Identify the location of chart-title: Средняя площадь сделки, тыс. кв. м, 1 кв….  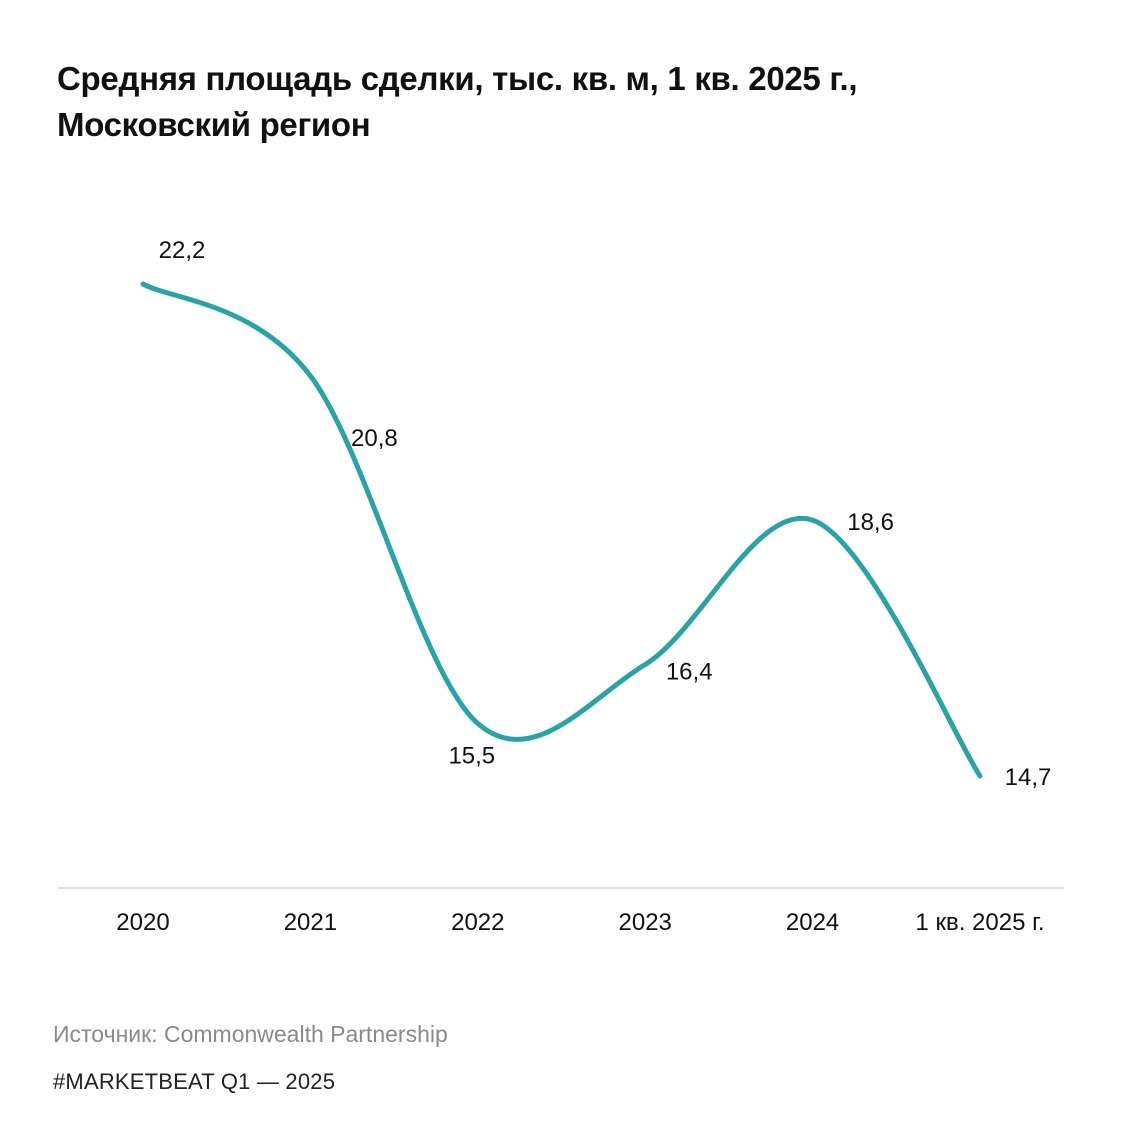
(567, 102).